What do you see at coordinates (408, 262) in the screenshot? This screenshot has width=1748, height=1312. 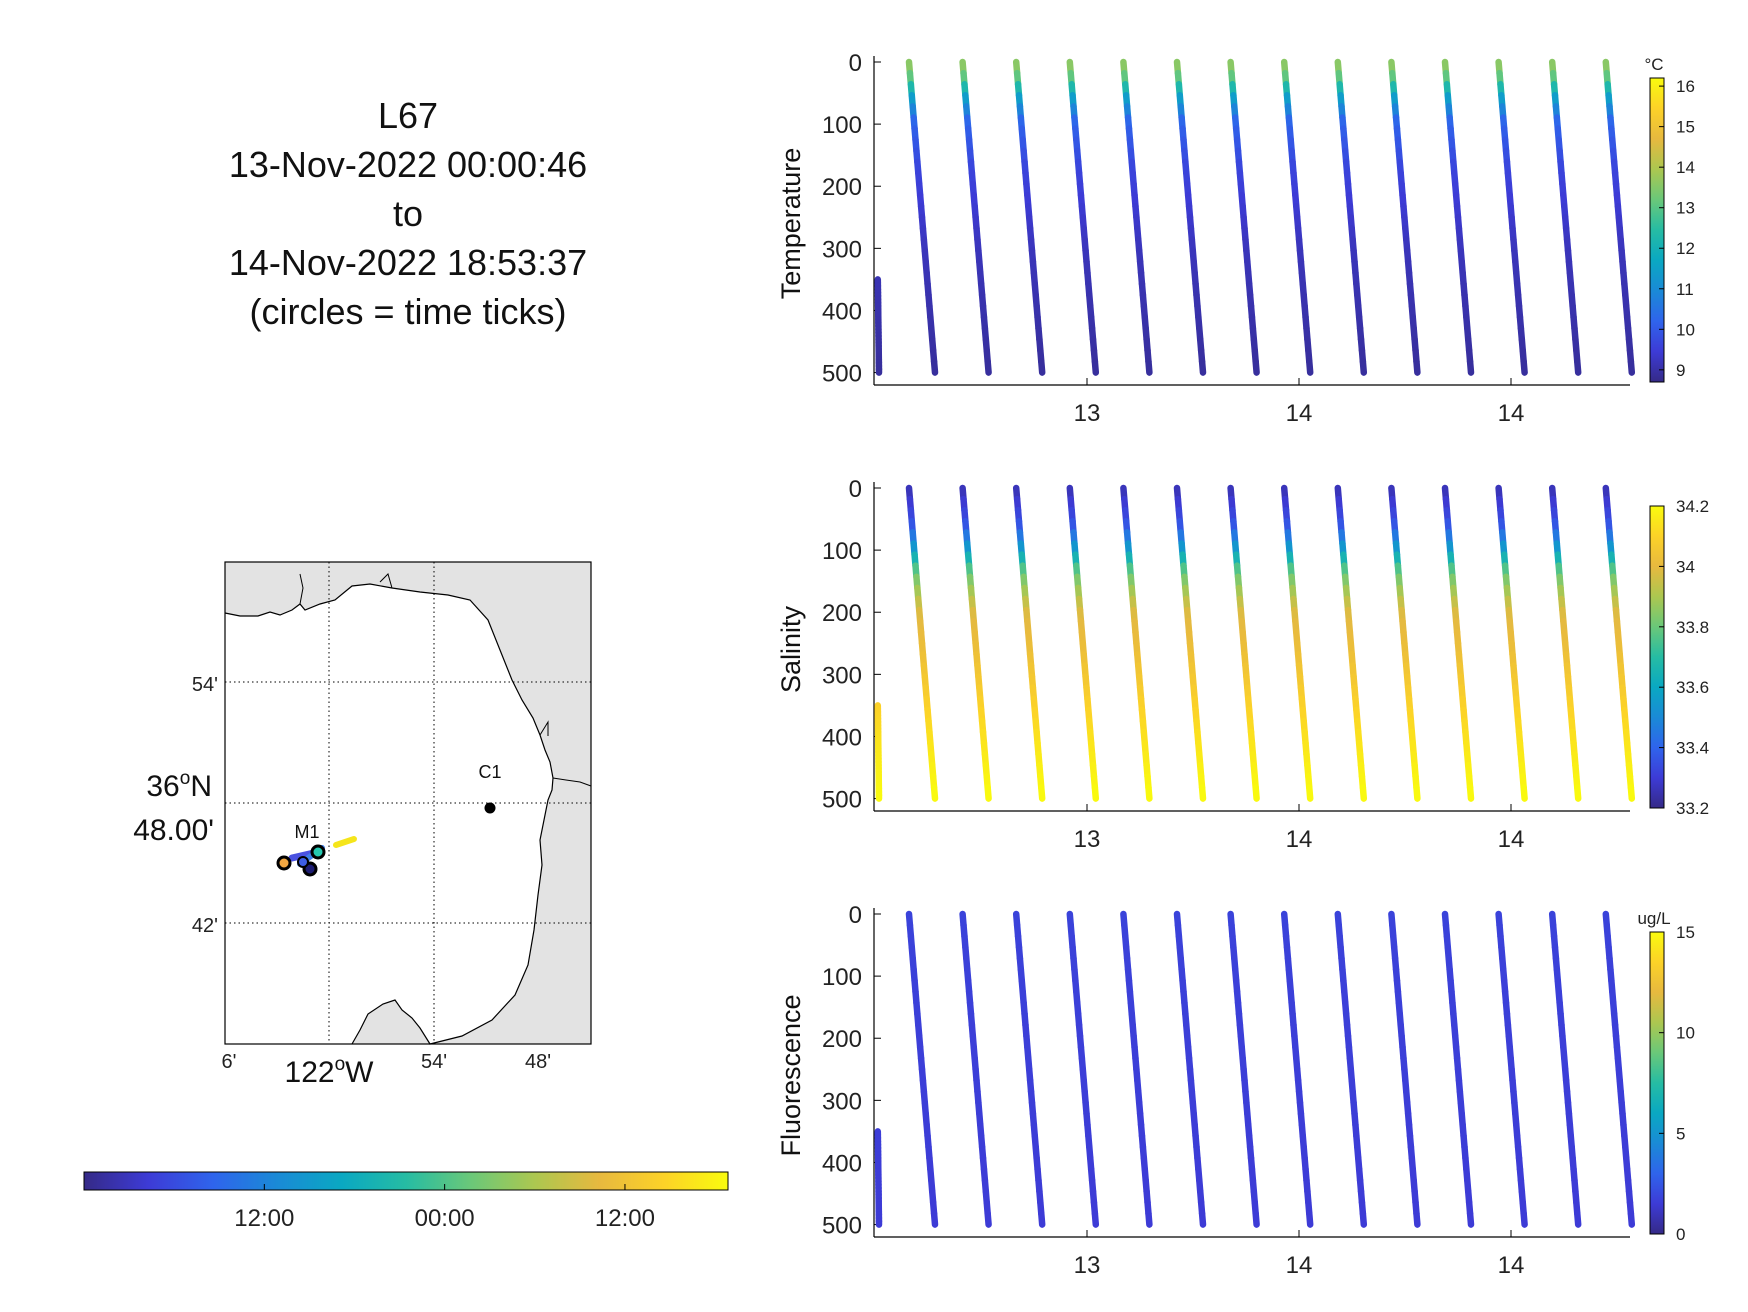 I see `title-line-4: 14-Nov-2022 18:53:37` at bounding box center [408, 262].